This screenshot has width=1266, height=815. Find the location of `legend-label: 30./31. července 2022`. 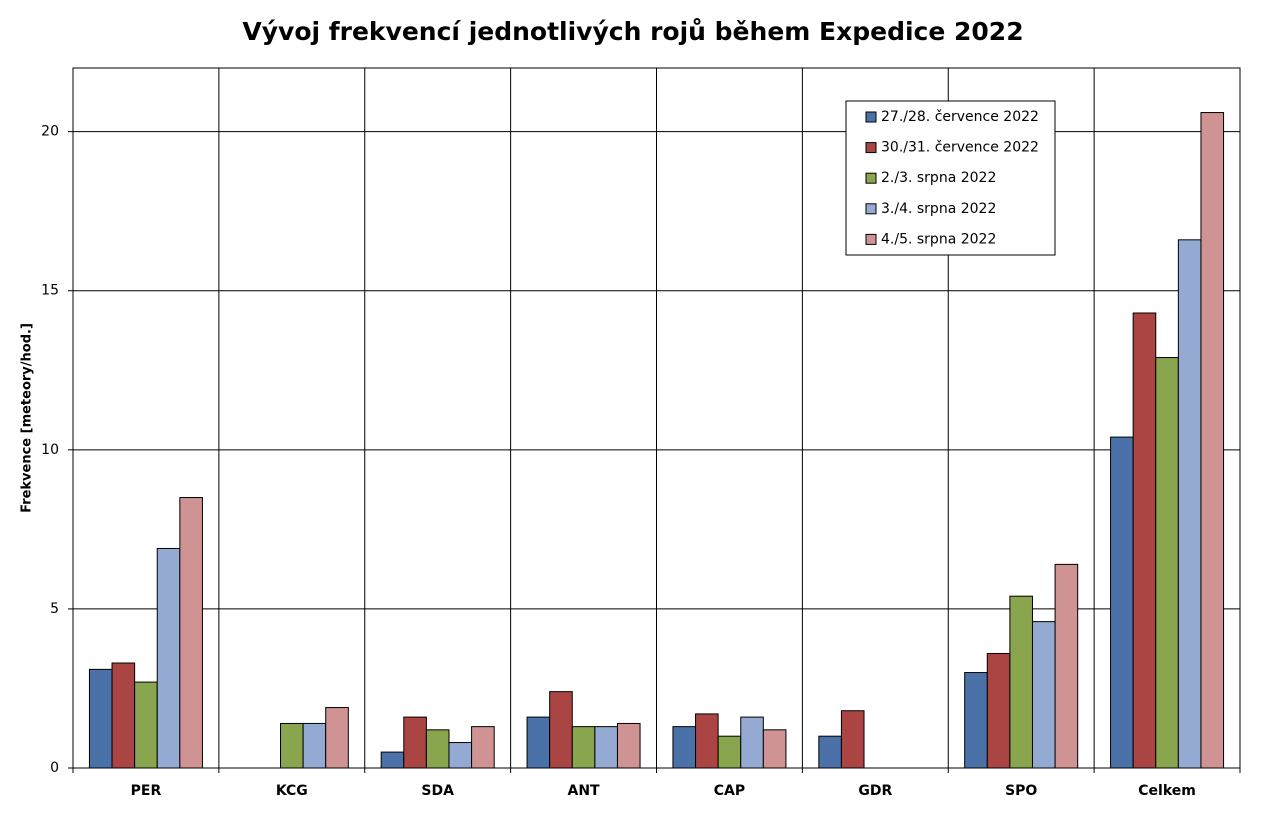

legend-label: 30./31. července 2022 is located at coordinates (960, 148).